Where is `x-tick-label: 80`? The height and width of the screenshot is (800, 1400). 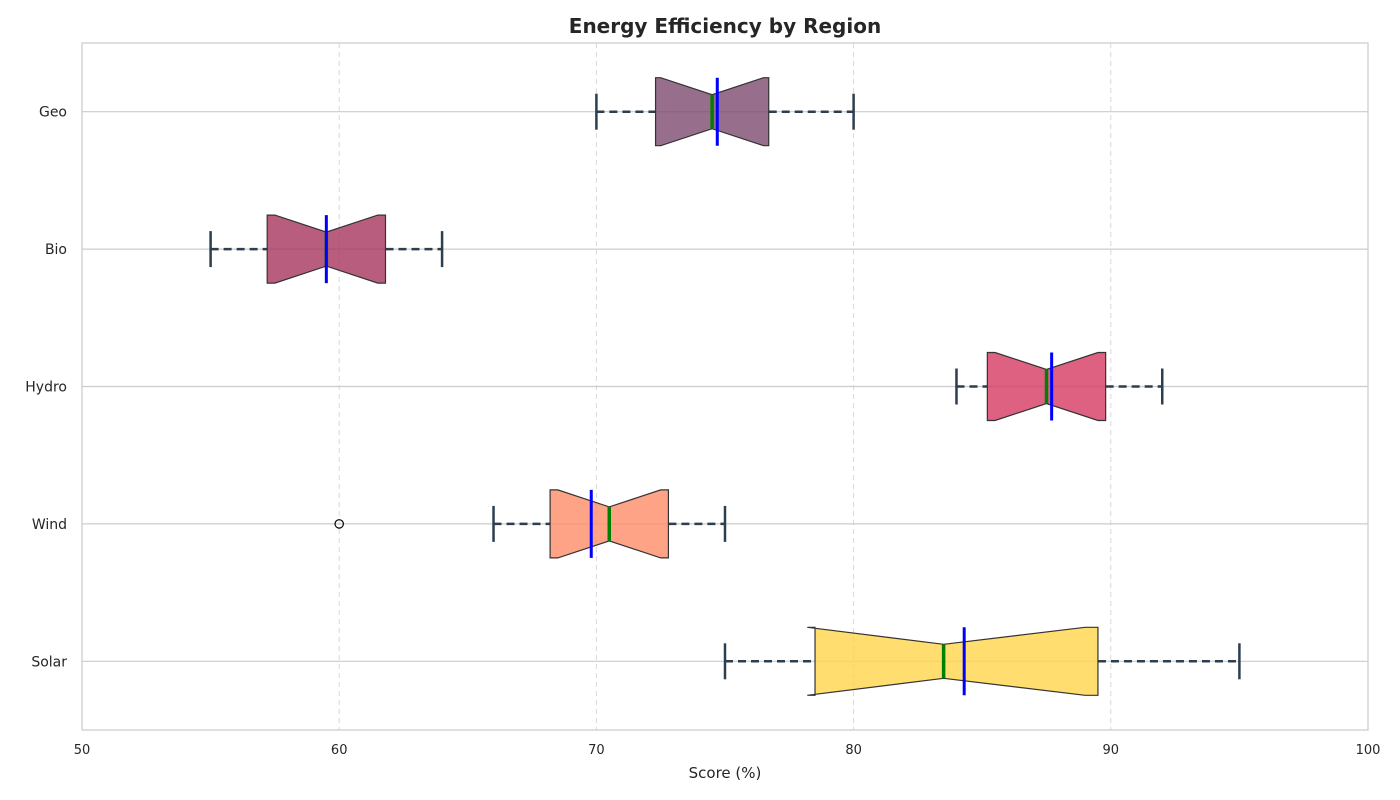
x-tick-label: 80 is located at coordinates (853, 750).